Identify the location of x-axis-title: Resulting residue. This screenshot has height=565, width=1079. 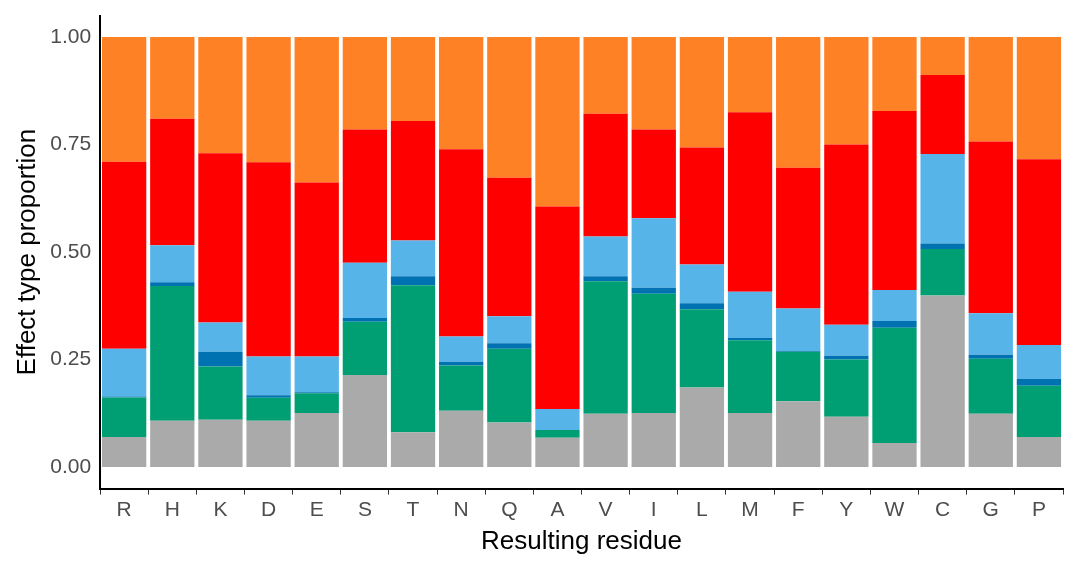
(581, 539).